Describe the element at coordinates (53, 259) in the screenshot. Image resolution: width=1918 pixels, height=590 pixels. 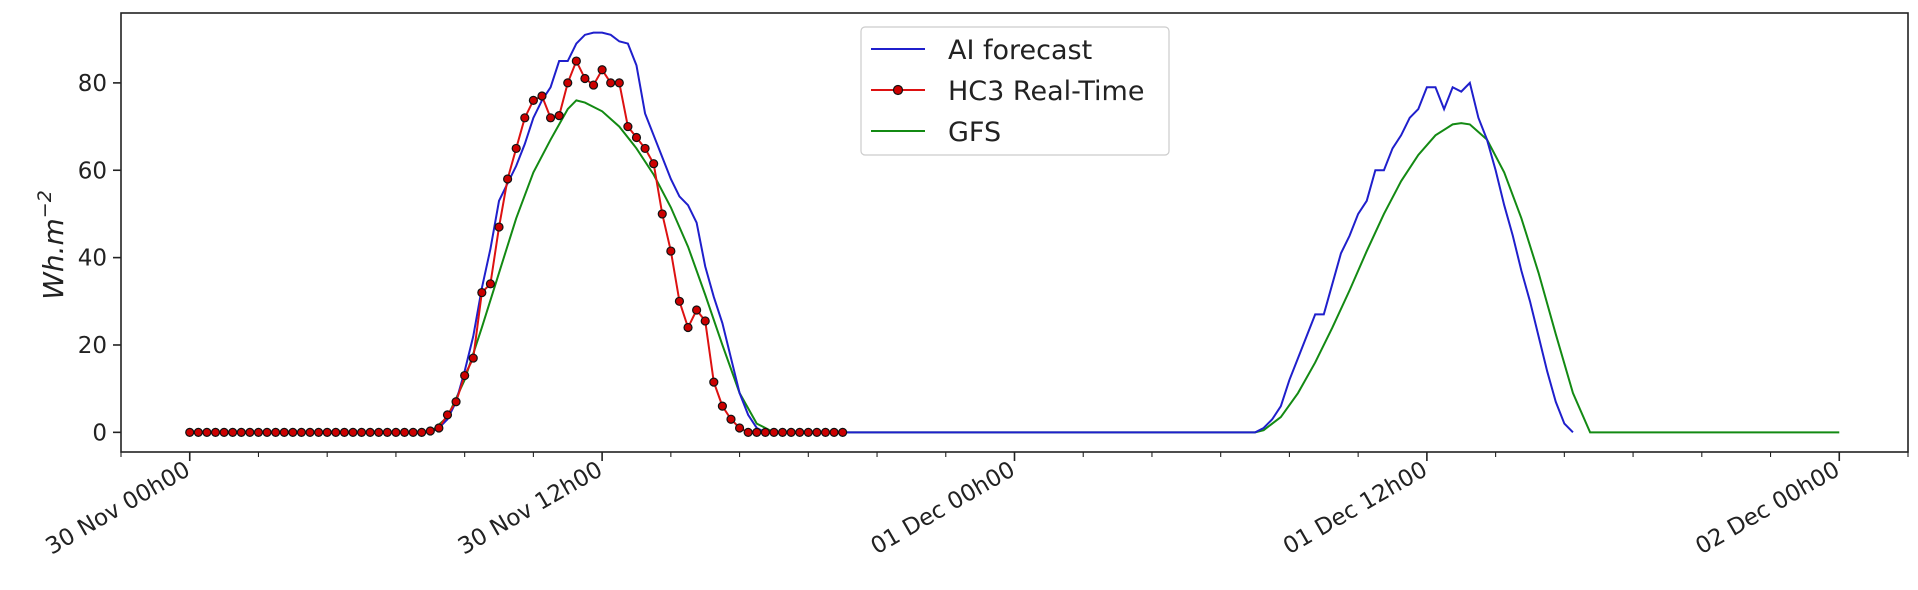
I see `y-axis-label-text: Wh.m` at that location.